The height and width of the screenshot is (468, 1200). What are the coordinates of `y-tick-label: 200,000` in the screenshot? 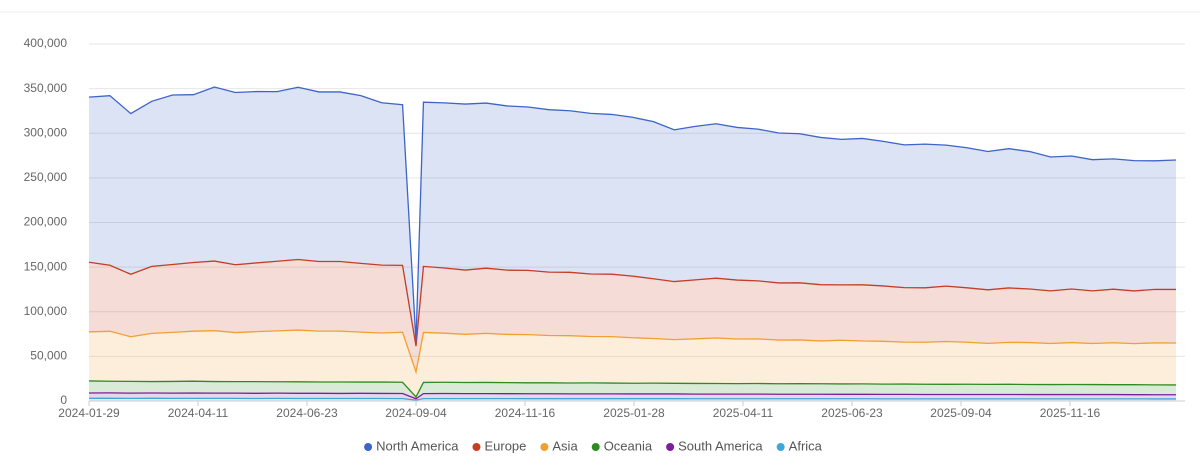 It's located at (46, 222).